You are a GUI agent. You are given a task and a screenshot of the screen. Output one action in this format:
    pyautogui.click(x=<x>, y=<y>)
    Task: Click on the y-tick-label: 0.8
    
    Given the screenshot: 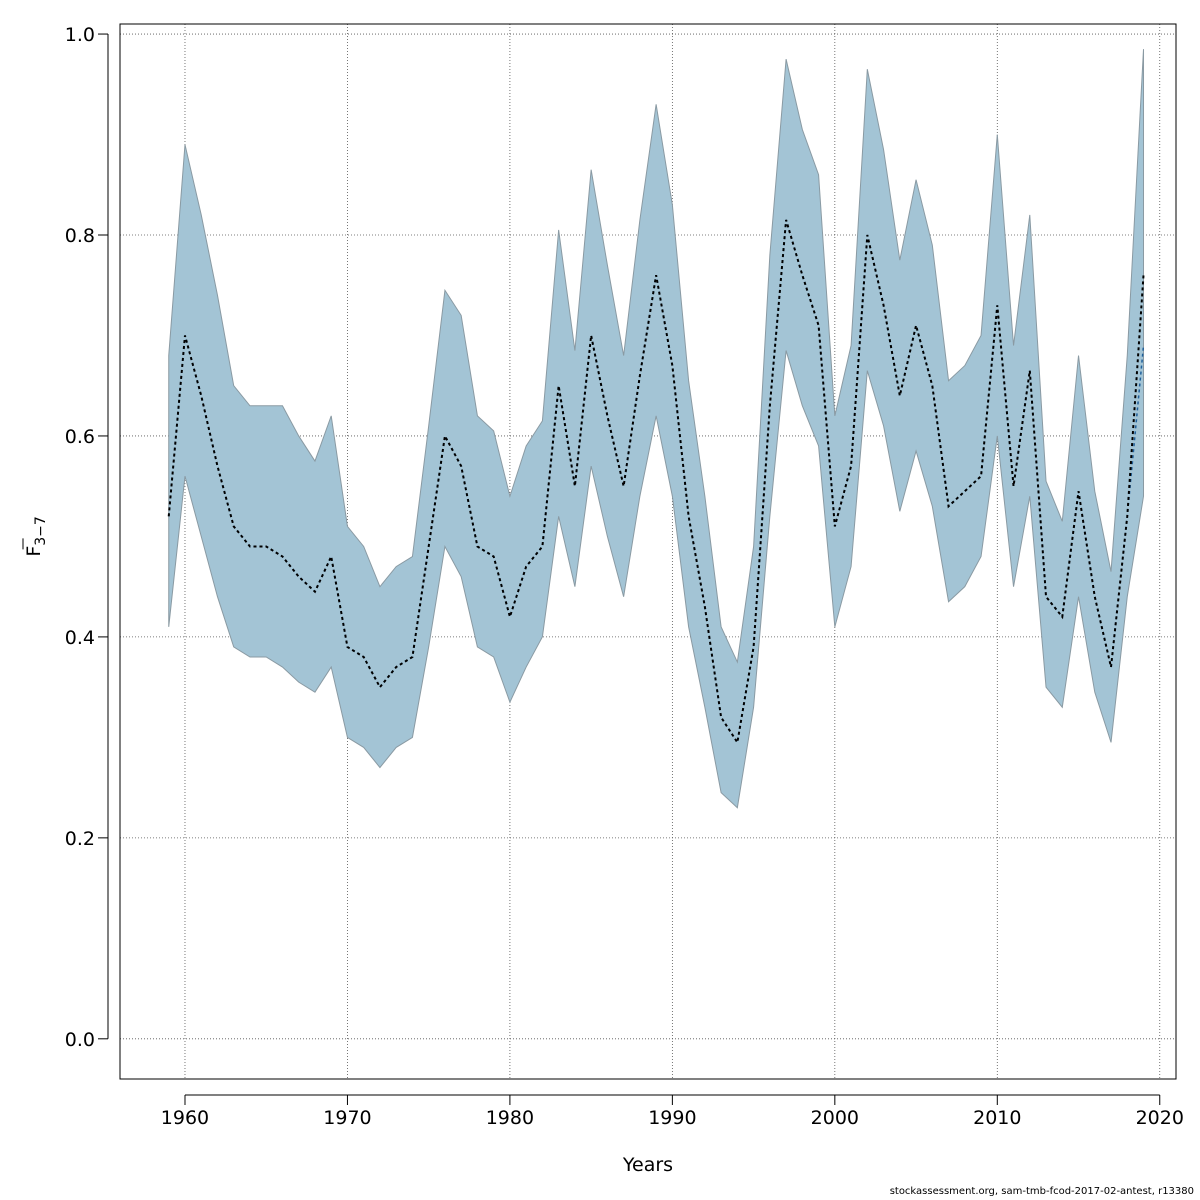 What is the action you would take?
    pyautogui.click(x=80, y=236)
    